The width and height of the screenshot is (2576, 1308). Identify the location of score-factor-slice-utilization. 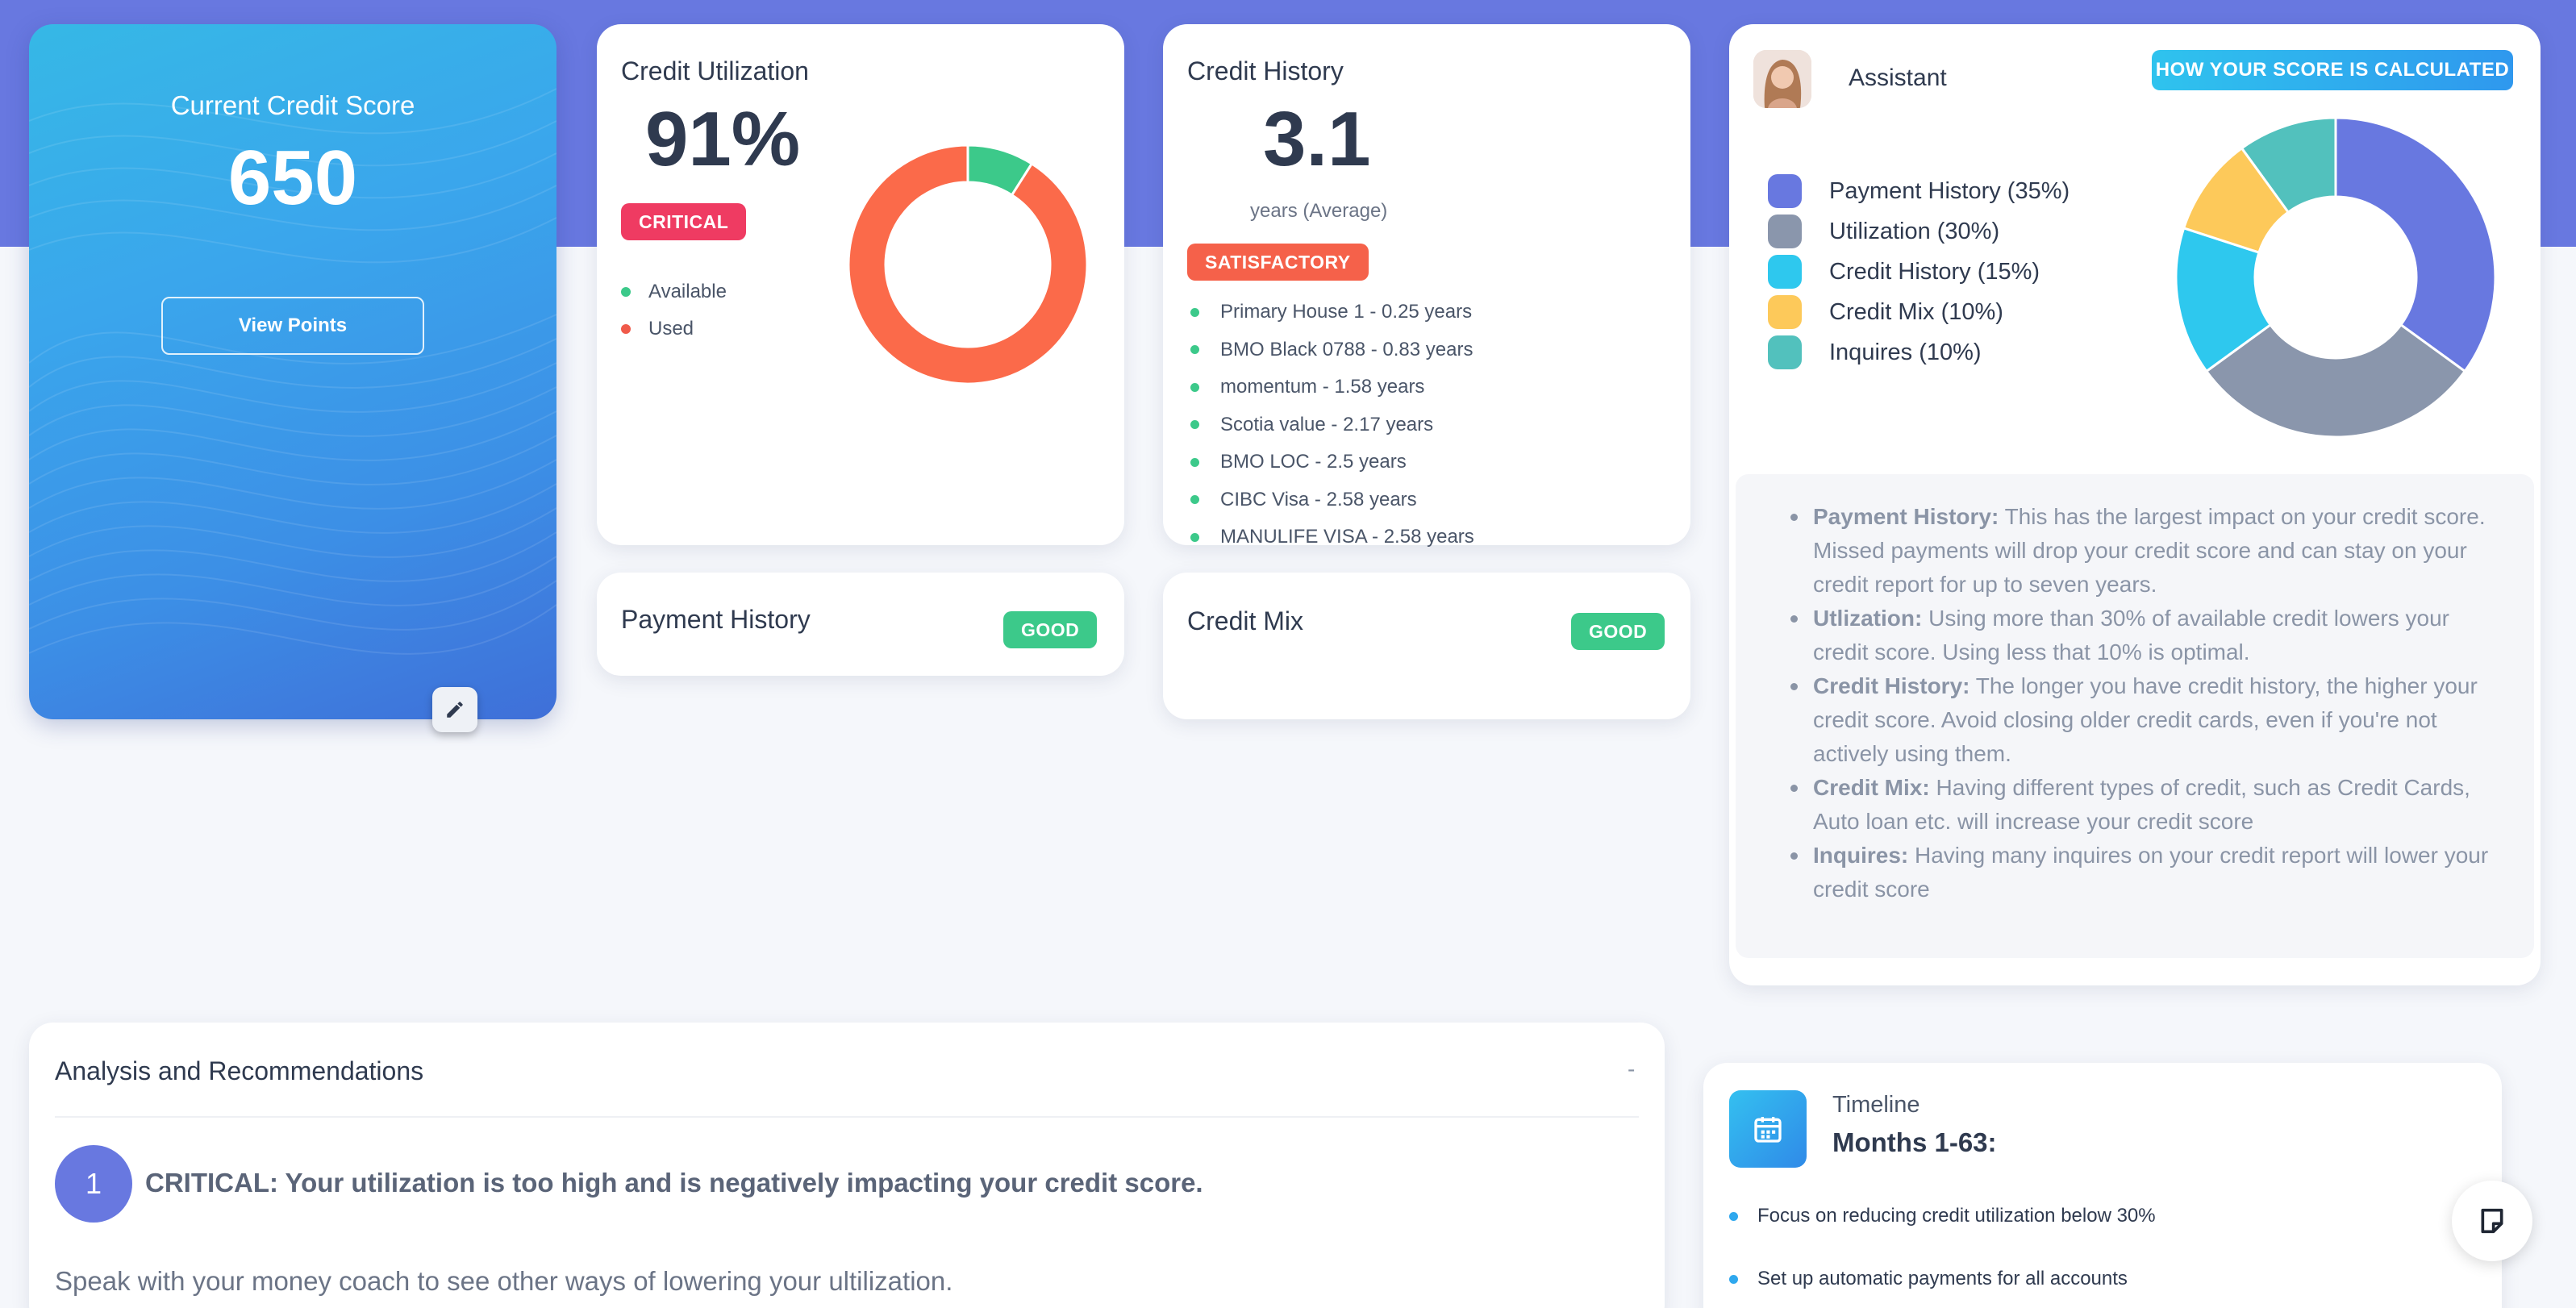
(2335, 381).